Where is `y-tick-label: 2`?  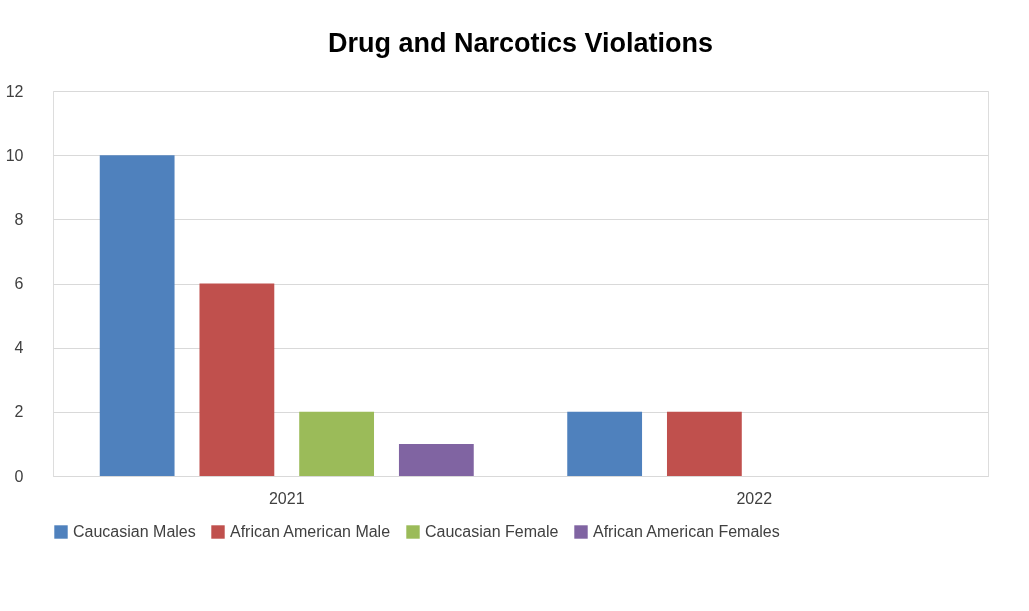
y-tick-label: 2 is located at coordinates (19, 412).